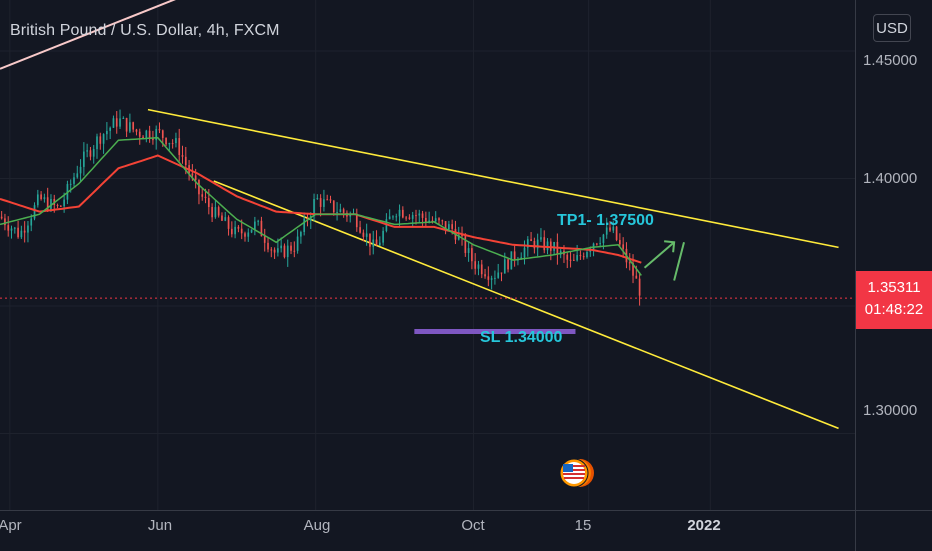  I want to click on price-tick: 1.45000, so click(890, 60).